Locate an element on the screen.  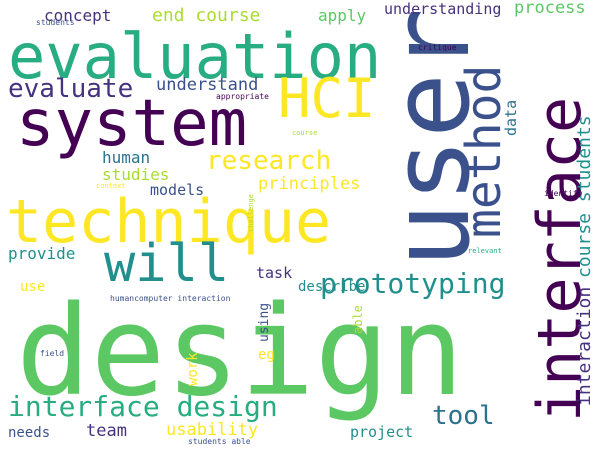
word-field: field is located at coordinates (52, 353).